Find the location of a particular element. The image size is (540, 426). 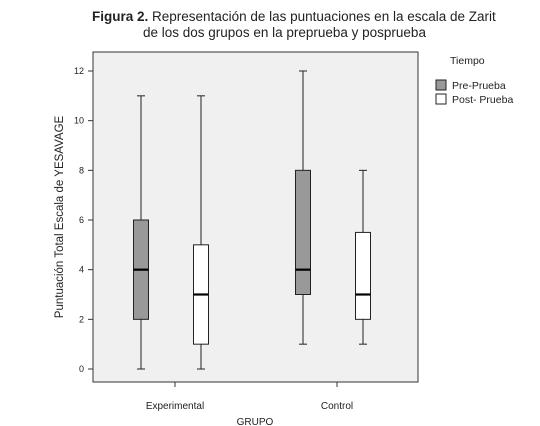

y-axis-title: Puntuación Total Escala de YESAVAGE is located at coordinates (60, 216).